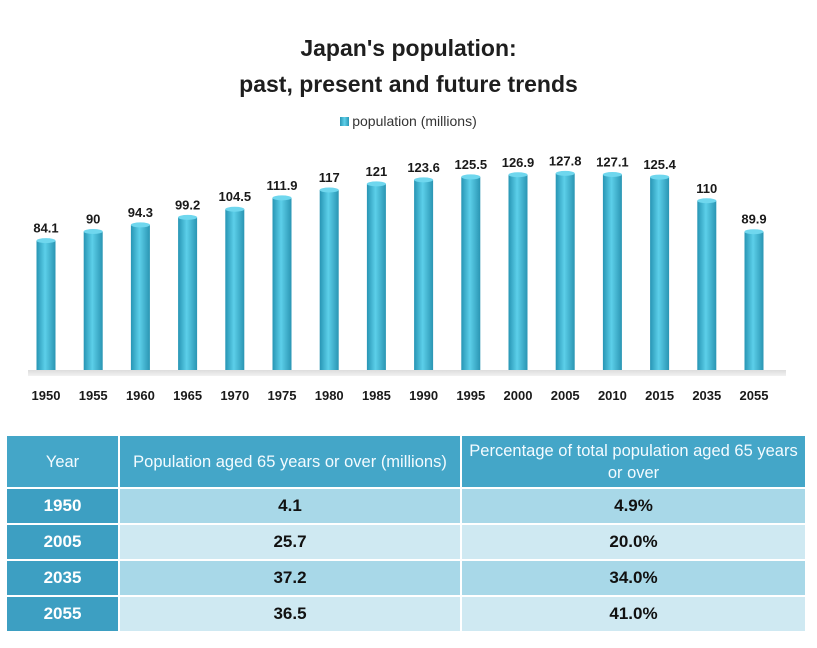  Describe the element at coordinates (660, 177) in the screenshot. I see `bar-cap-2015` at that location.